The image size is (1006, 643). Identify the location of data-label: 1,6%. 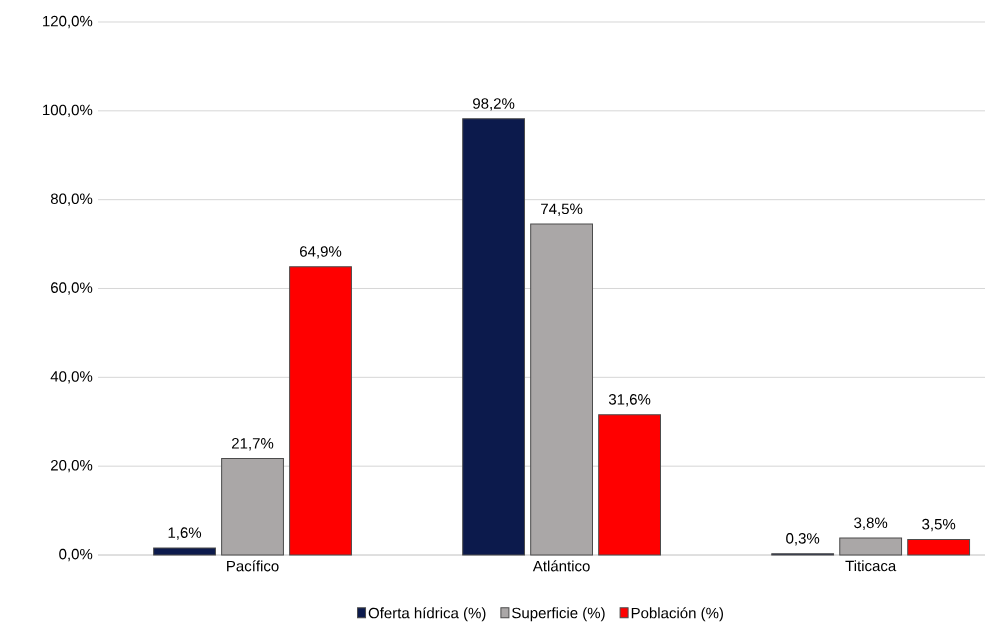
(185, 533).